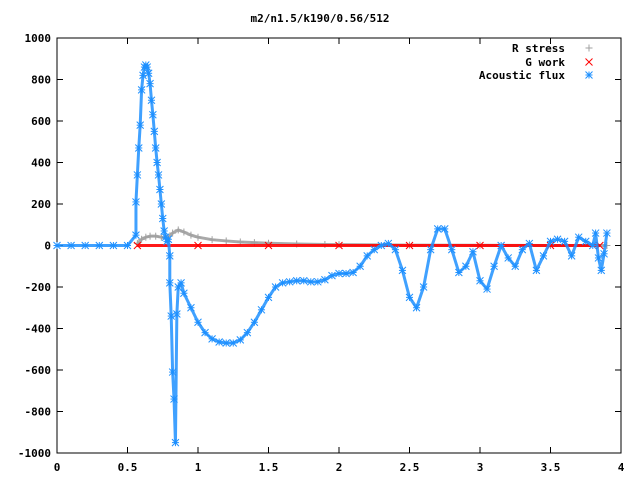  What do you see at coordinates (410, 467) in the screenshot?
I see `x-tick-label: 2.5` at bounding box center [410, 467].